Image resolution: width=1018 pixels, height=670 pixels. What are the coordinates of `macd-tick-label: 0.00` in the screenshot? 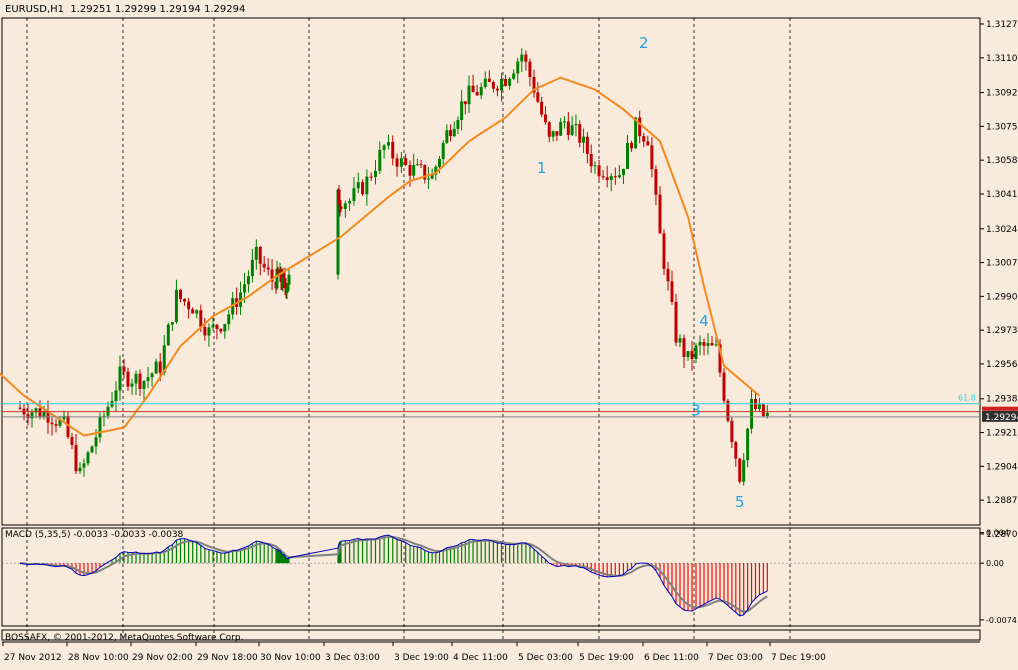 It's located at (995, 563).